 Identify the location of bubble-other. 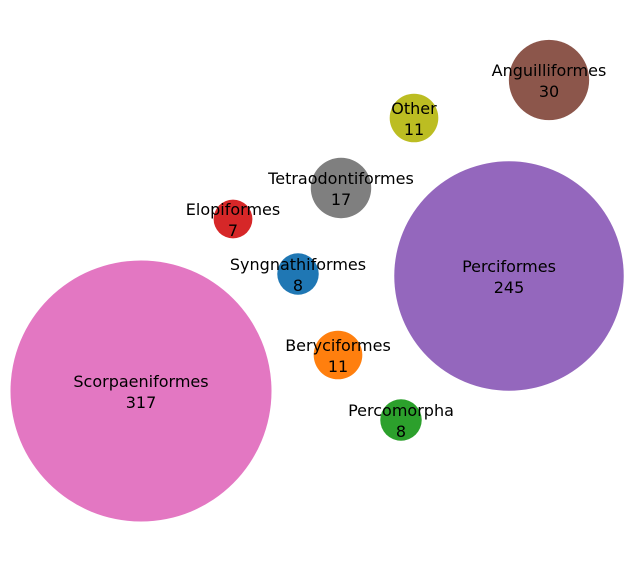
(414, 118).